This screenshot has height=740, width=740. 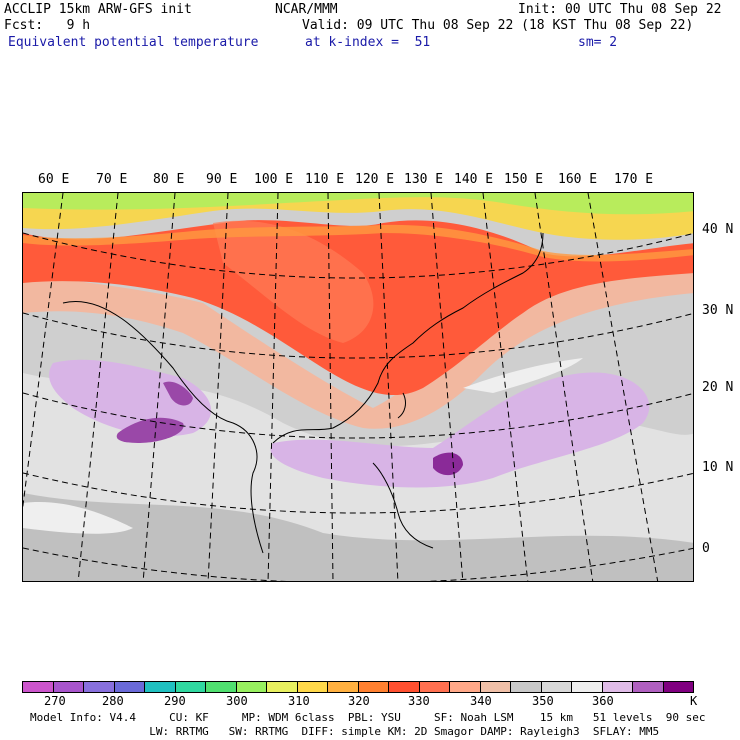 What do you see at coordinates (598, 42) in the screenshot?
I see `smoothing-label: sm= 2` at bounding box center [598, 42].